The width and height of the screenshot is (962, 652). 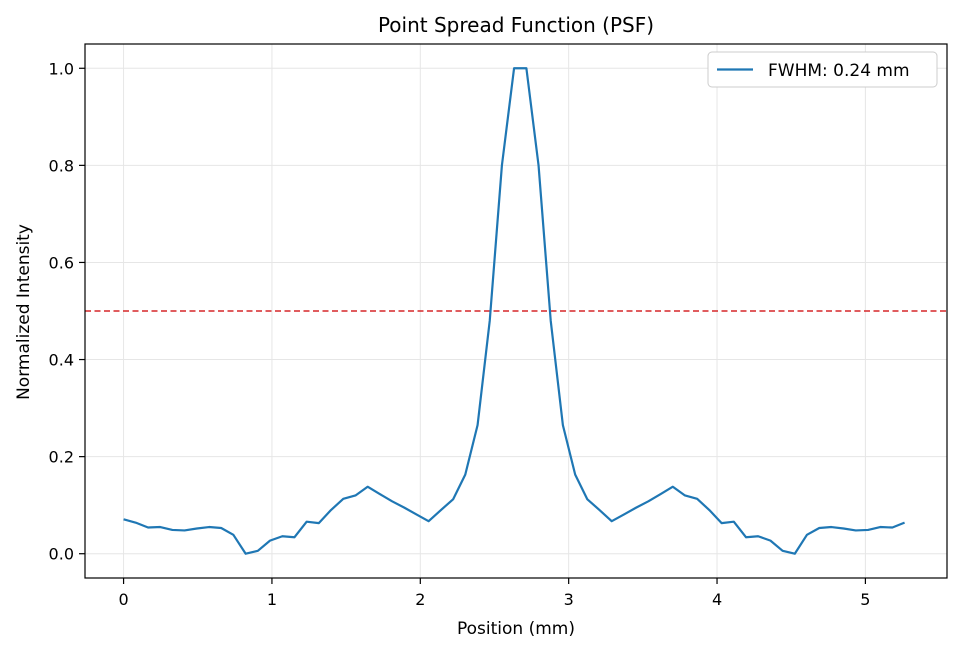 I want to click on x-axis-ticks: 0 1 2 3 4 5, so click(x=494, y=593).